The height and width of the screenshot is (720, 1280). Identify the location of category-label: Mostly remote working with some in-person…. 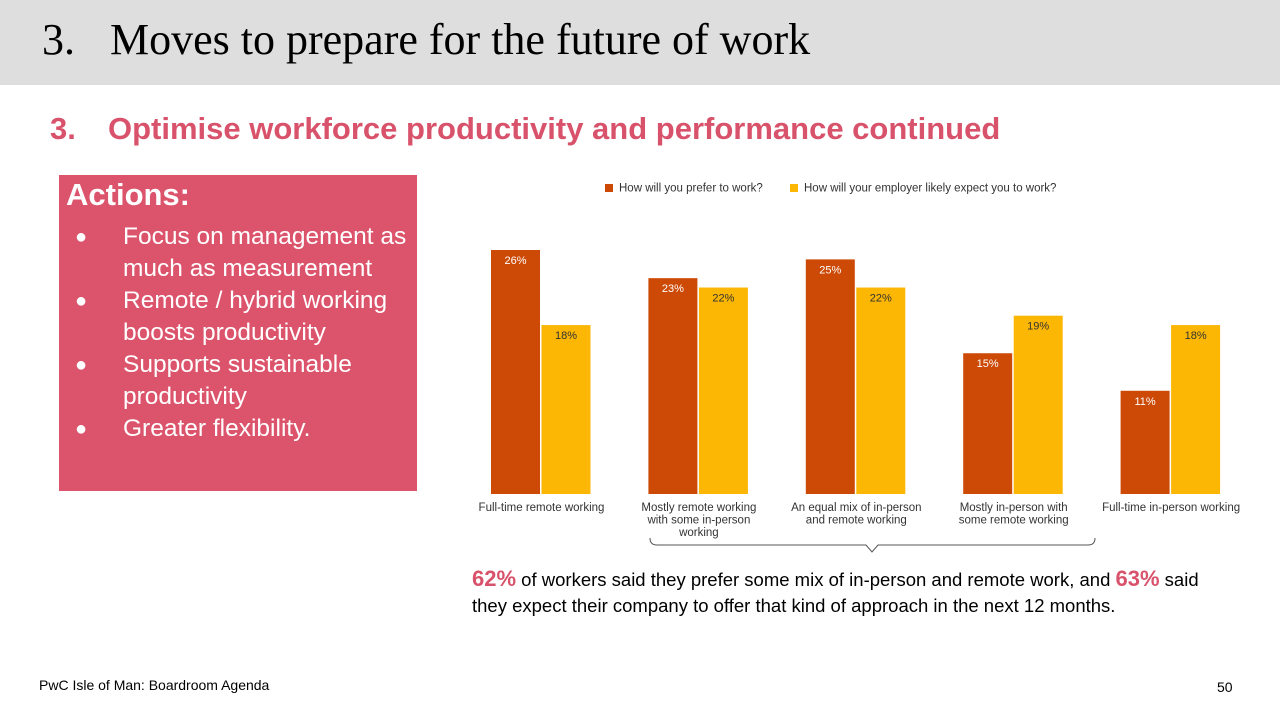
(698, 520).